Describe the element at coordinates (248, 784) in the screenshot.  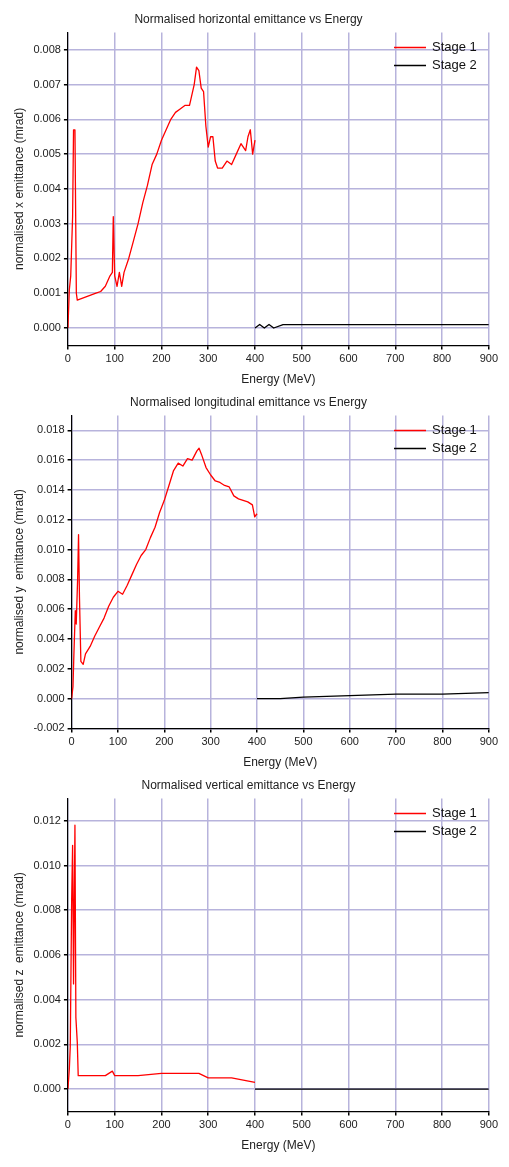
I see `chart-title: Normalised vertical emittance vs Energy` at that location.